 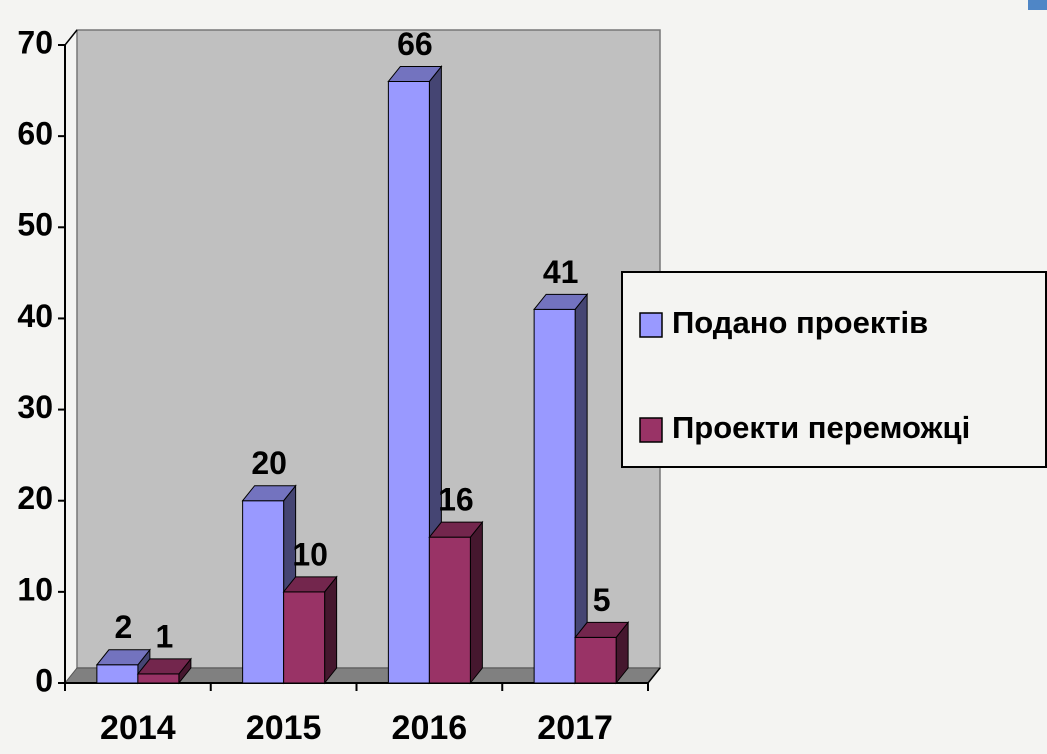 I want to click on data-label: 66, so click(x=415, y=44).